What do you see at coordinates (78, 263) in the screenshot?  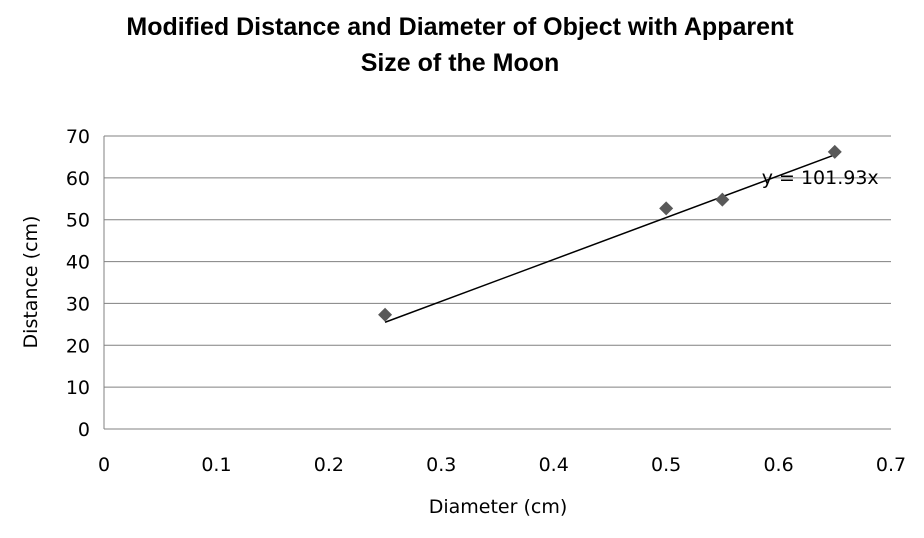 I see `y-tick-label: 40` at bounding box center [78, 263].